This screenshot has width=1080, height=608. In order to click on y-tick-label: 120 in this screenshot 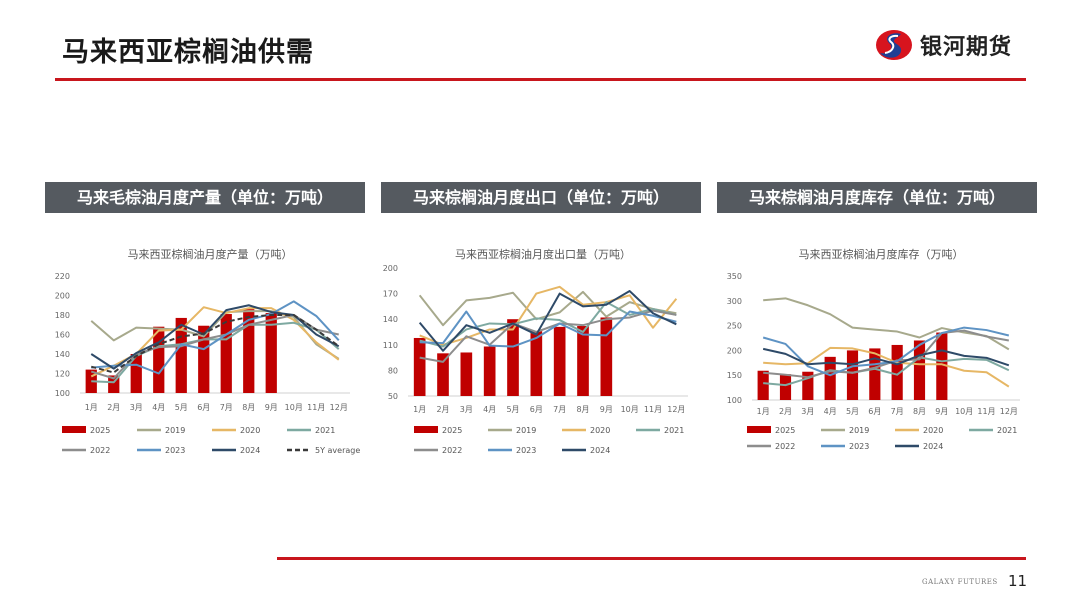, I will do `click(62, 374)`.